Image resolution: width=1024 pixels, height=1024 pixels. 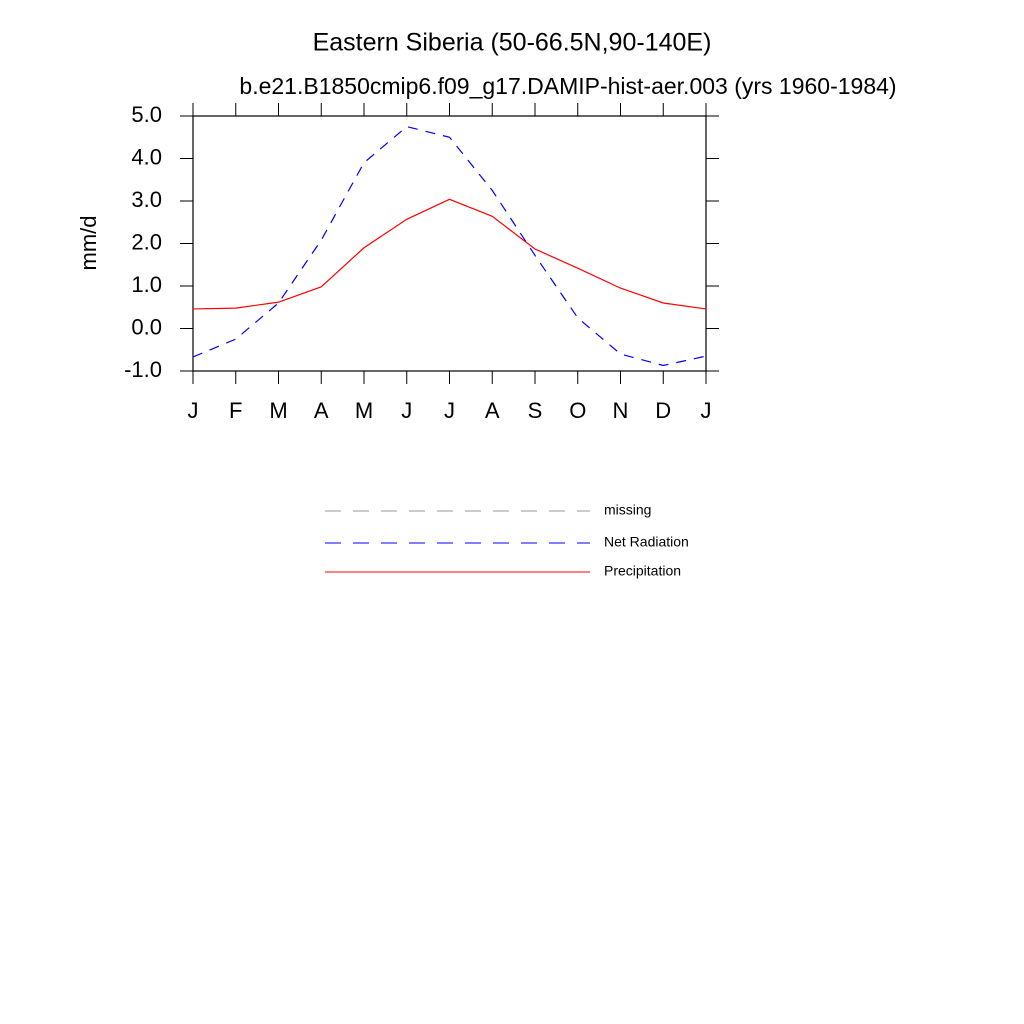 I want to click on y-tick-label: 0.0, so click(x=146, y=326).